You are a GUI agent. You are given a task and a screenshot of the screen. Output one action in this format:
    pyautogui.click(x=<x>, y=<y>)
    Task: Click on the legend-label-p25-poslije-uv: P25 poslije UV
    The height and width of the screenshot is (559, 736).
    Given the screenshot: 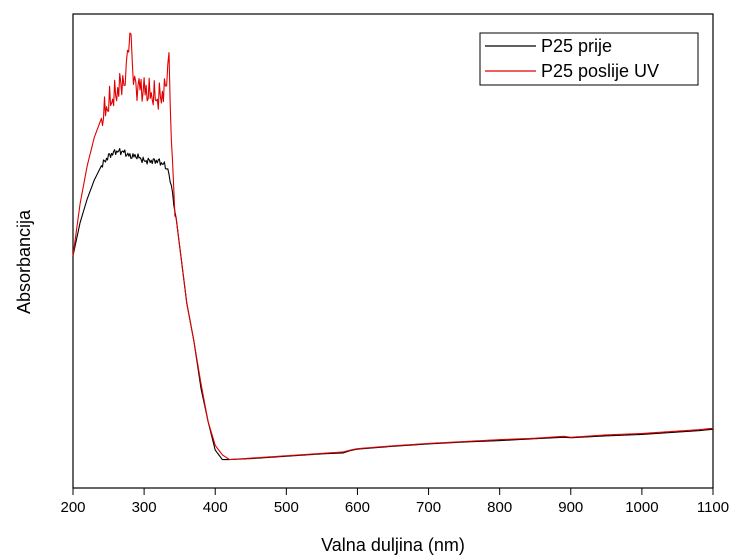 What is the action you would take?
    pyautogui.click(x=600, y=71)
    